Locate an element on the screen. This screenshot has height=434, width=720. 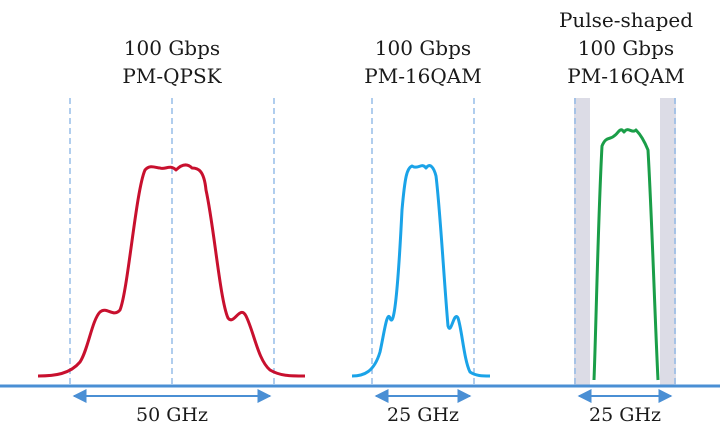
16qam-title-line-1: 100 Gbps is located at coordinates (423, 48).